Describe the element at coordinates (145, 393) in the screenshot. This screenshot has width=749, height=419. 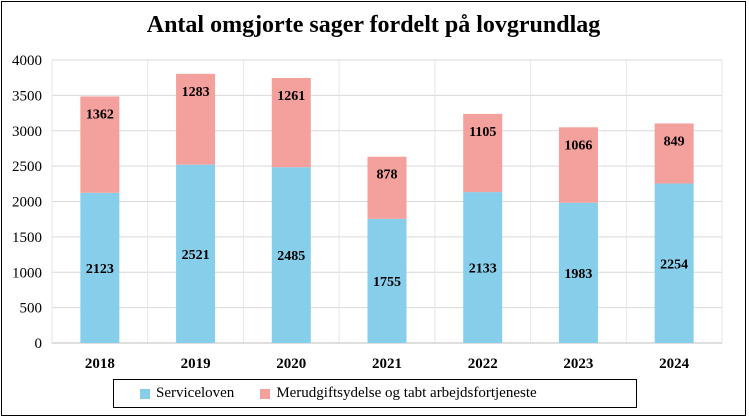
I see `legend-swatch-serviceloven` at that location.